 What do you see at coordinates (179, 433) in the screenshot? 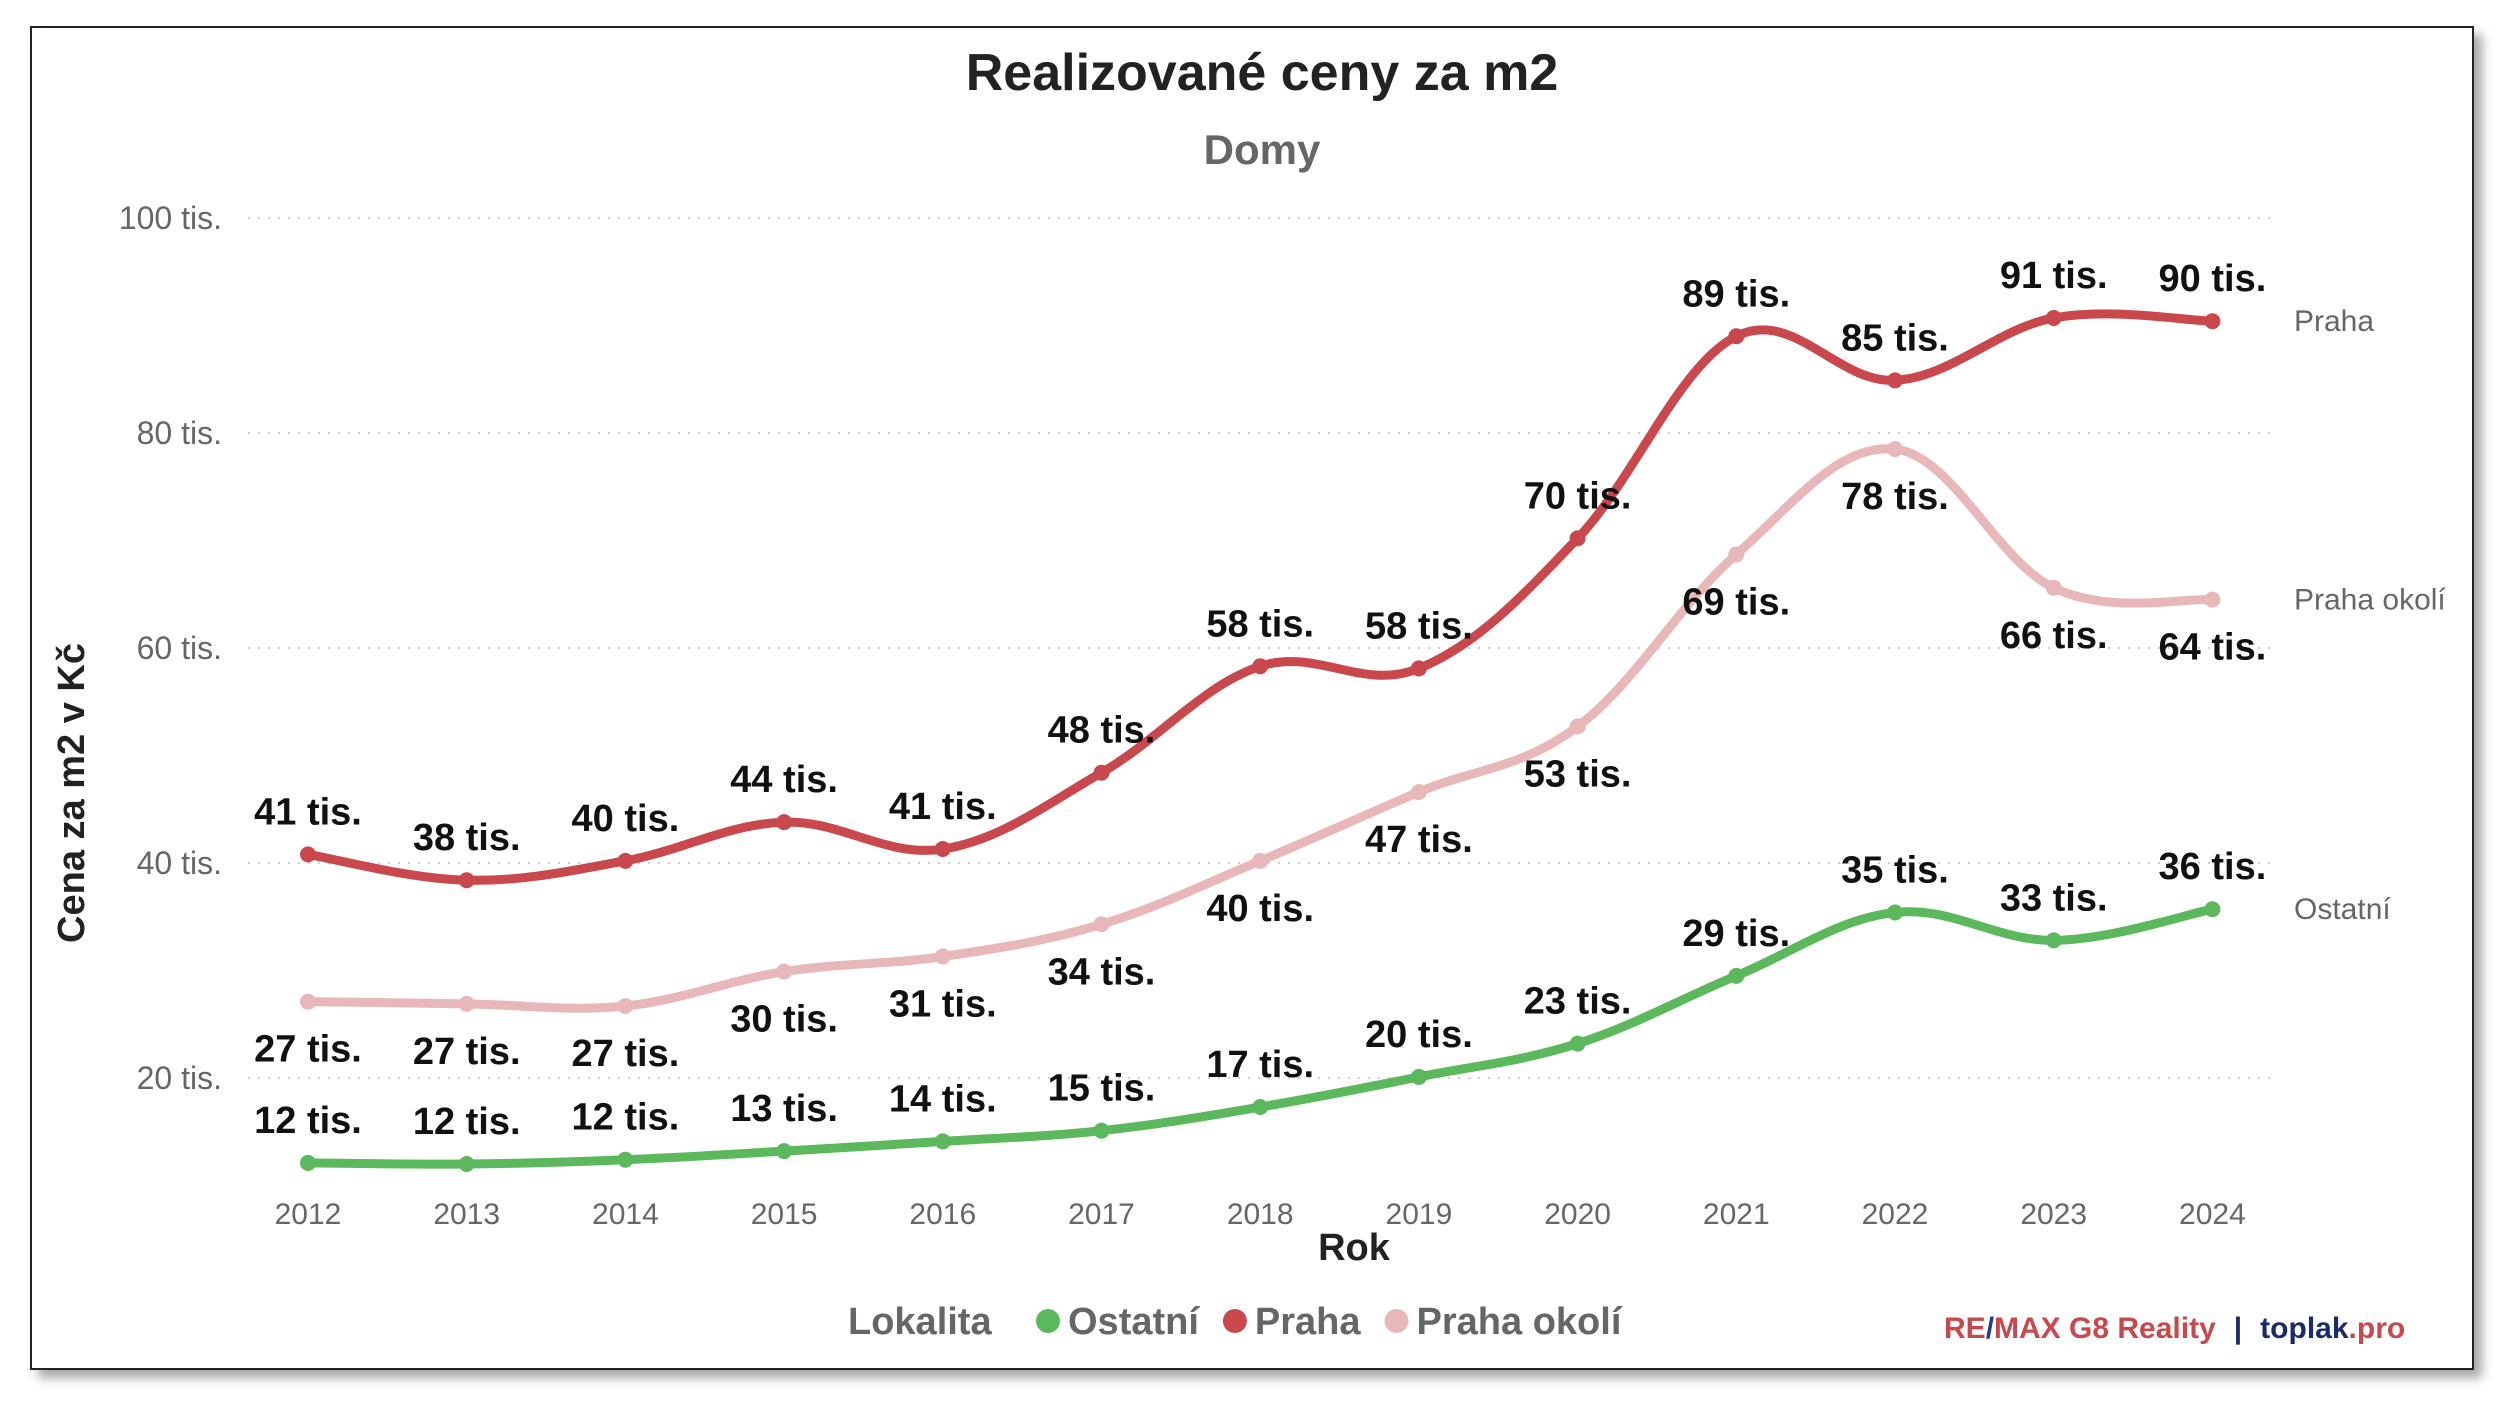
I see `y-tick-label: 80 tis.` at bounding box center [179, 433].